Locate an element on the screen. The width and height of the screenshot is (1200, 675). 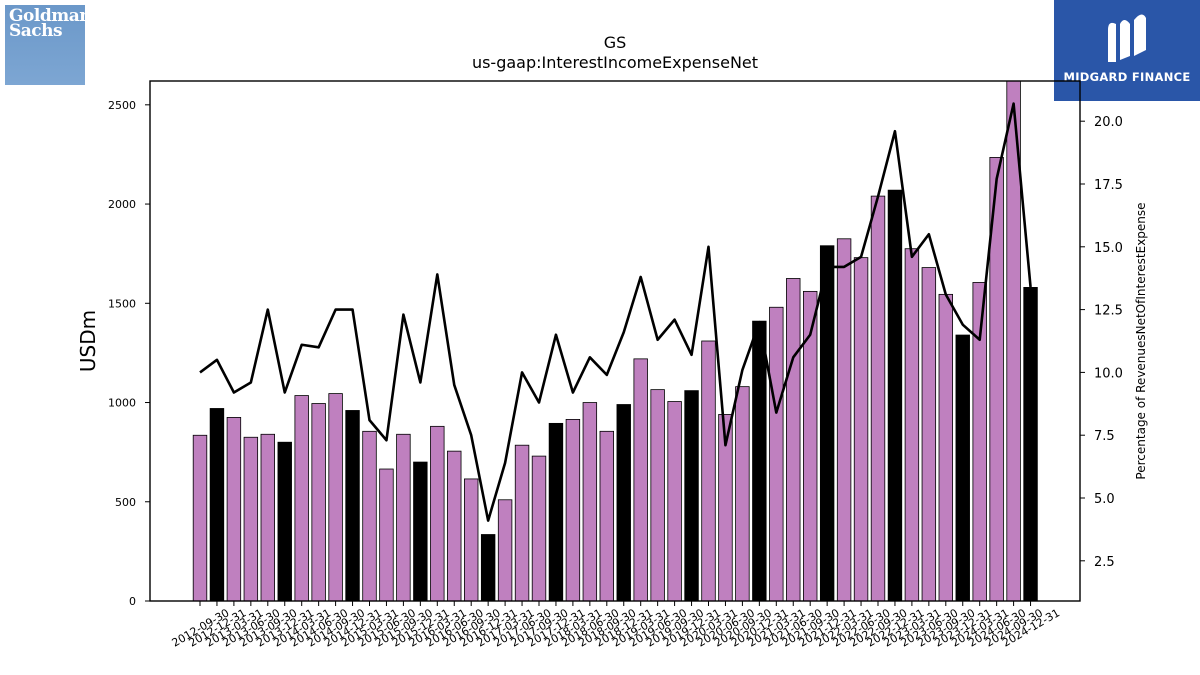
y2-tick-label: 10.0 is located at coordinates (1108, 373).